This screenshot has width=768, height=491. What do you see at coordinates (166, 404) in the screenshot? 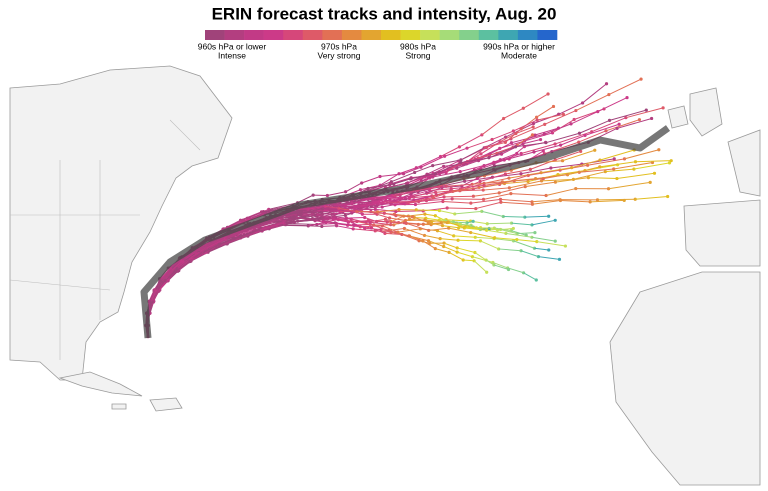
I see `hispaniola` at bounding box center [166, 404].